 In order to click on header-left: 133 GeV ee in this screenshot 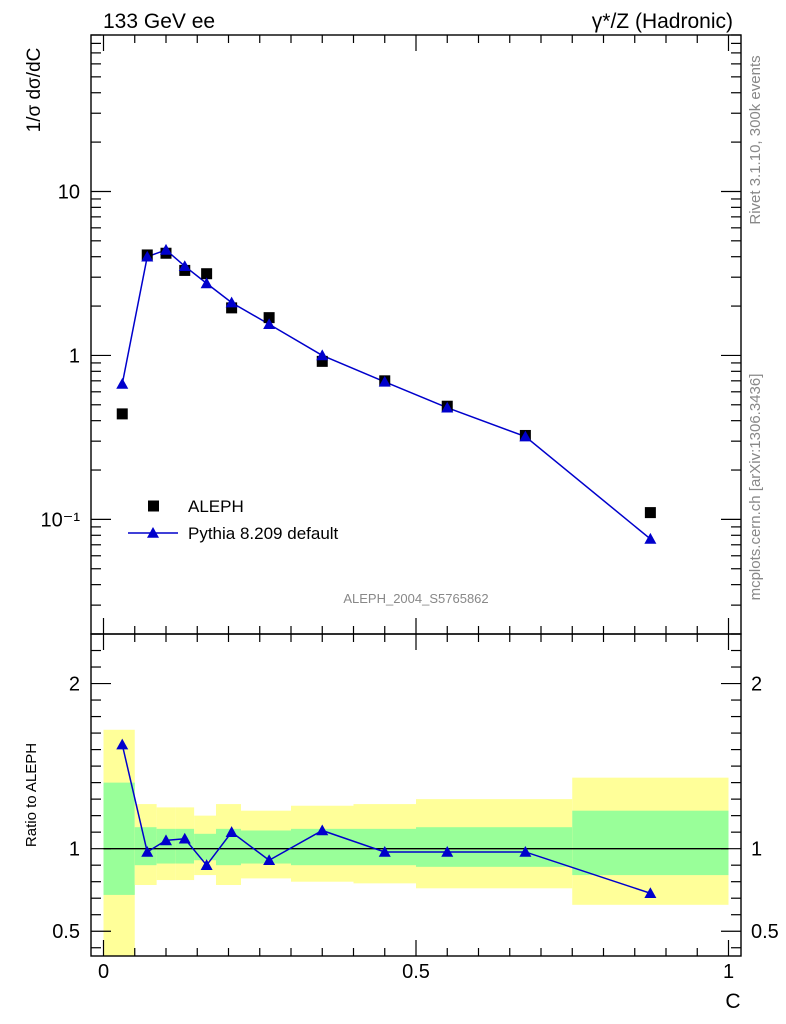, I will do `click(159, 21)`.